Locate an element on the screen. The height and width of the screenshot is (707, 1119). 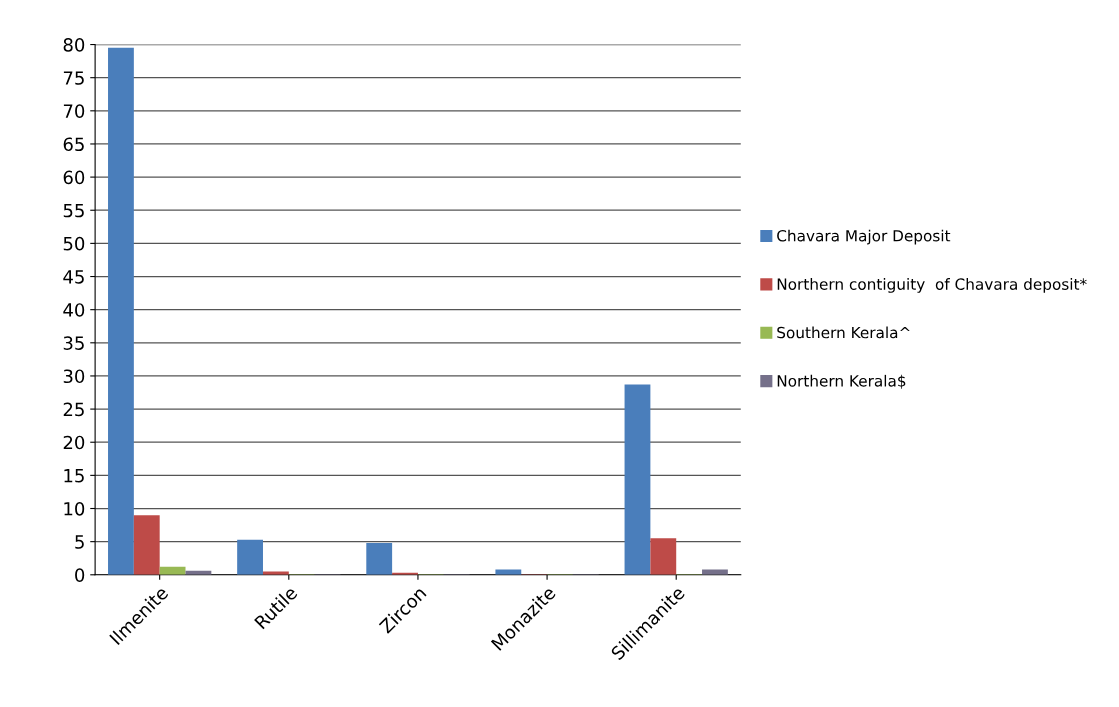
y-tick-label: 65 is located at coordinates (73, 144).